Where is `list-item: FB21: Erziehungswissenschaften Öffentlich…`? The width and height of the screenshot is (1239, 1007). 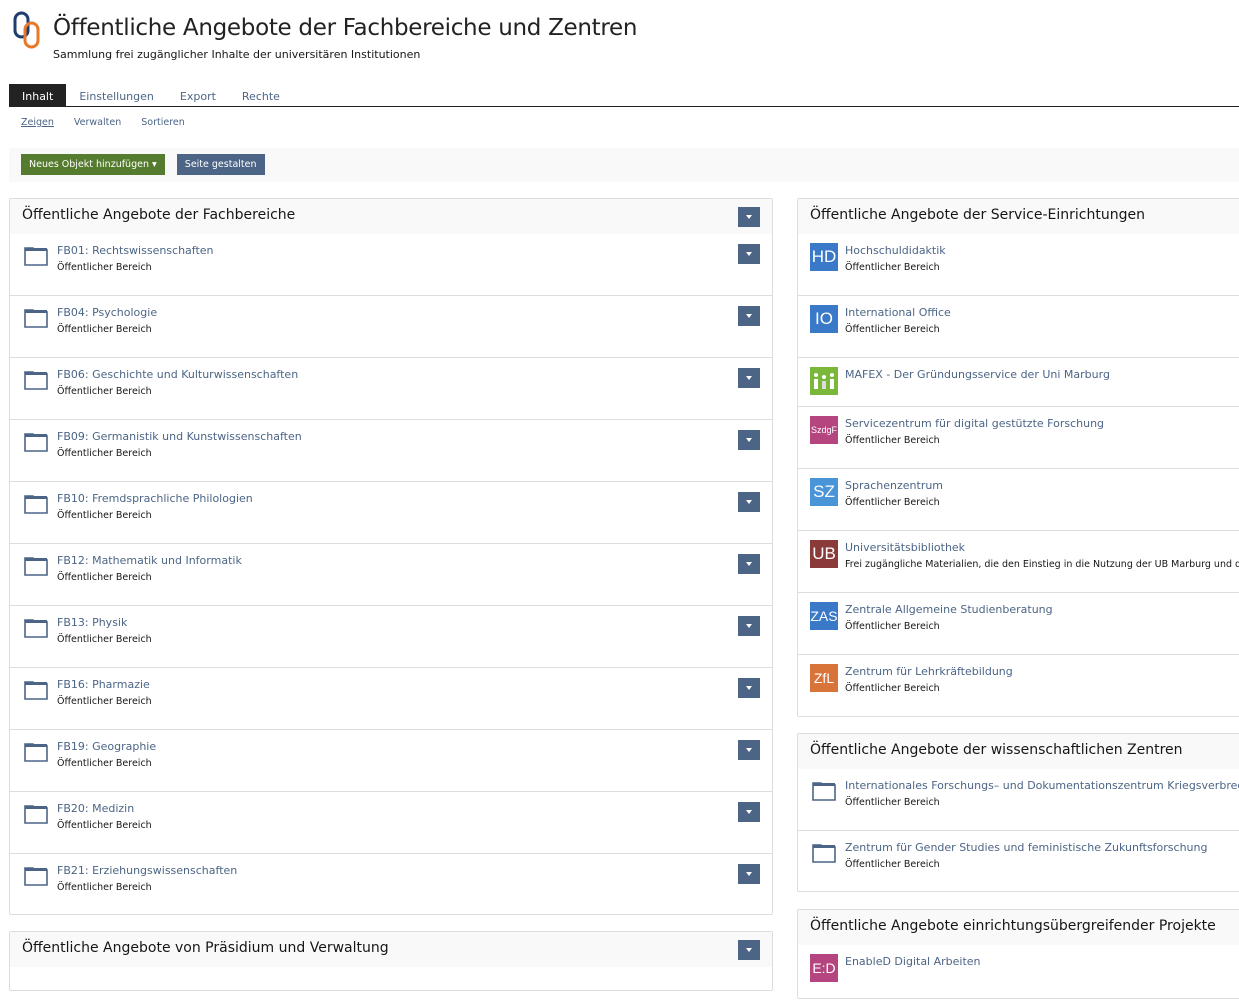
list-item: FB21: Erziehungswissenschaften Öffentlich… is located at coordinates (391, 885).